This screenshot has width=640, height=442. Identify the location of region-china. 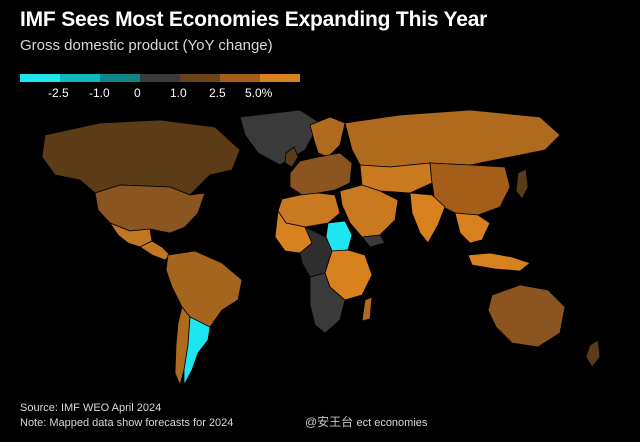
(470, 189).